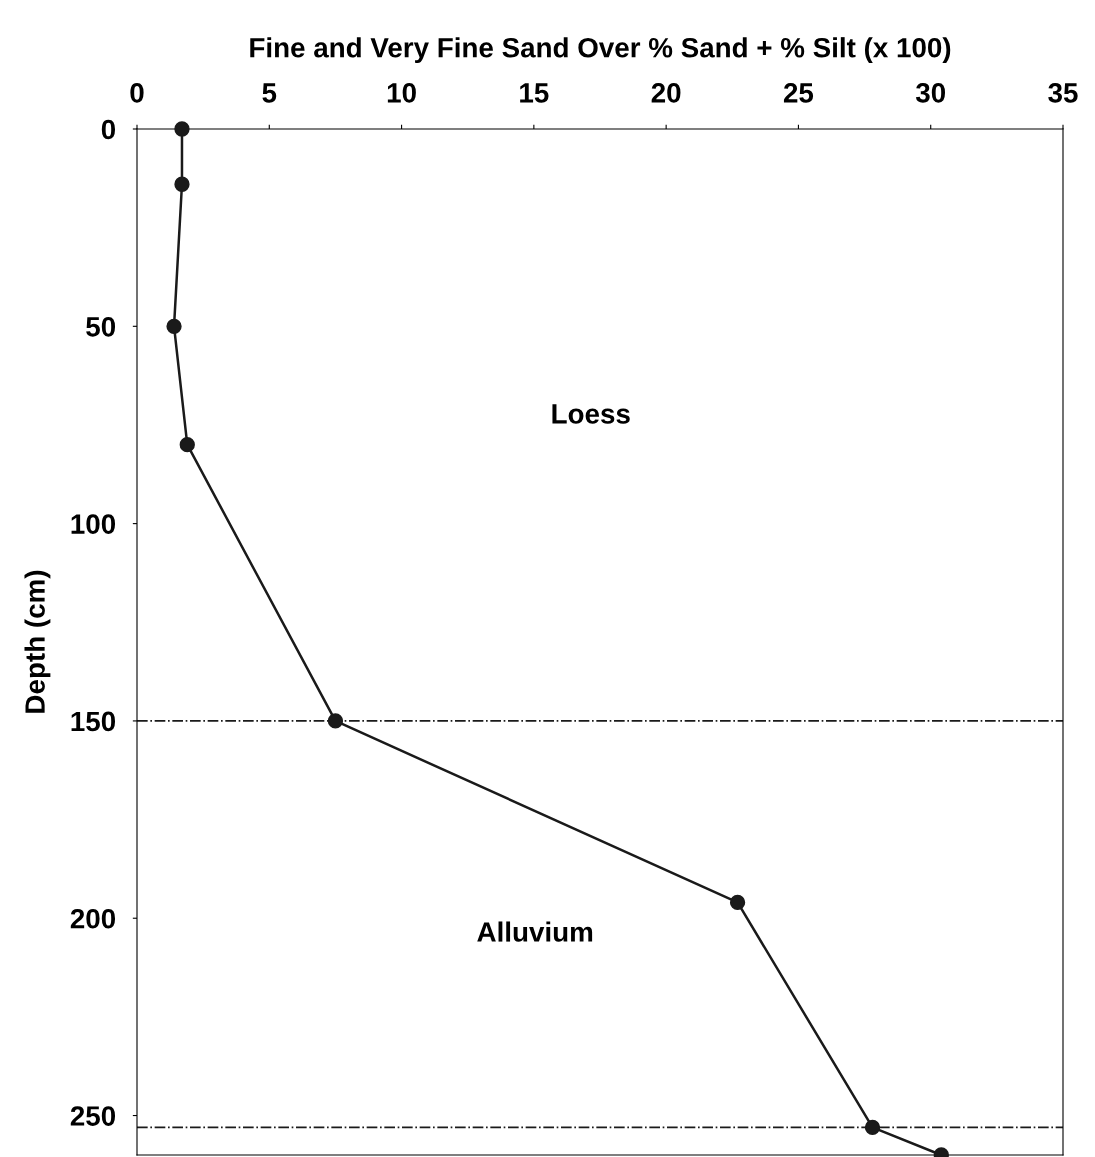  Describe the element at coordinates (93, 1116) in the screenshot. I see `y-tick-label: 250` at that location.